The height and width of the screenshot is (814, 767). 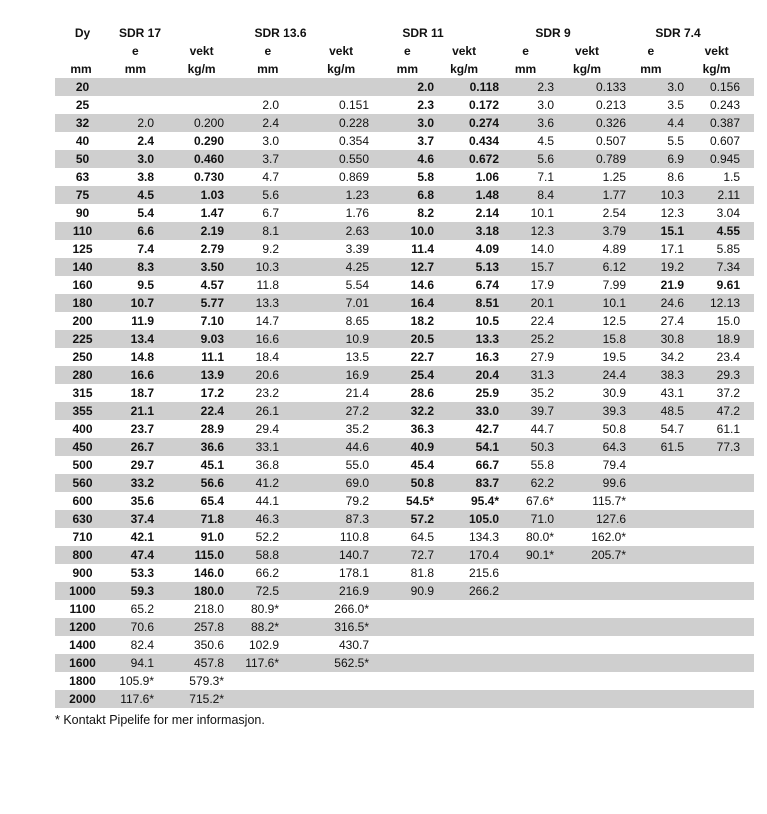 What do you see at coordinates (672, 195) in the screenshot?
I see `value-cell: 10.3` at bounding box center [672, 195].